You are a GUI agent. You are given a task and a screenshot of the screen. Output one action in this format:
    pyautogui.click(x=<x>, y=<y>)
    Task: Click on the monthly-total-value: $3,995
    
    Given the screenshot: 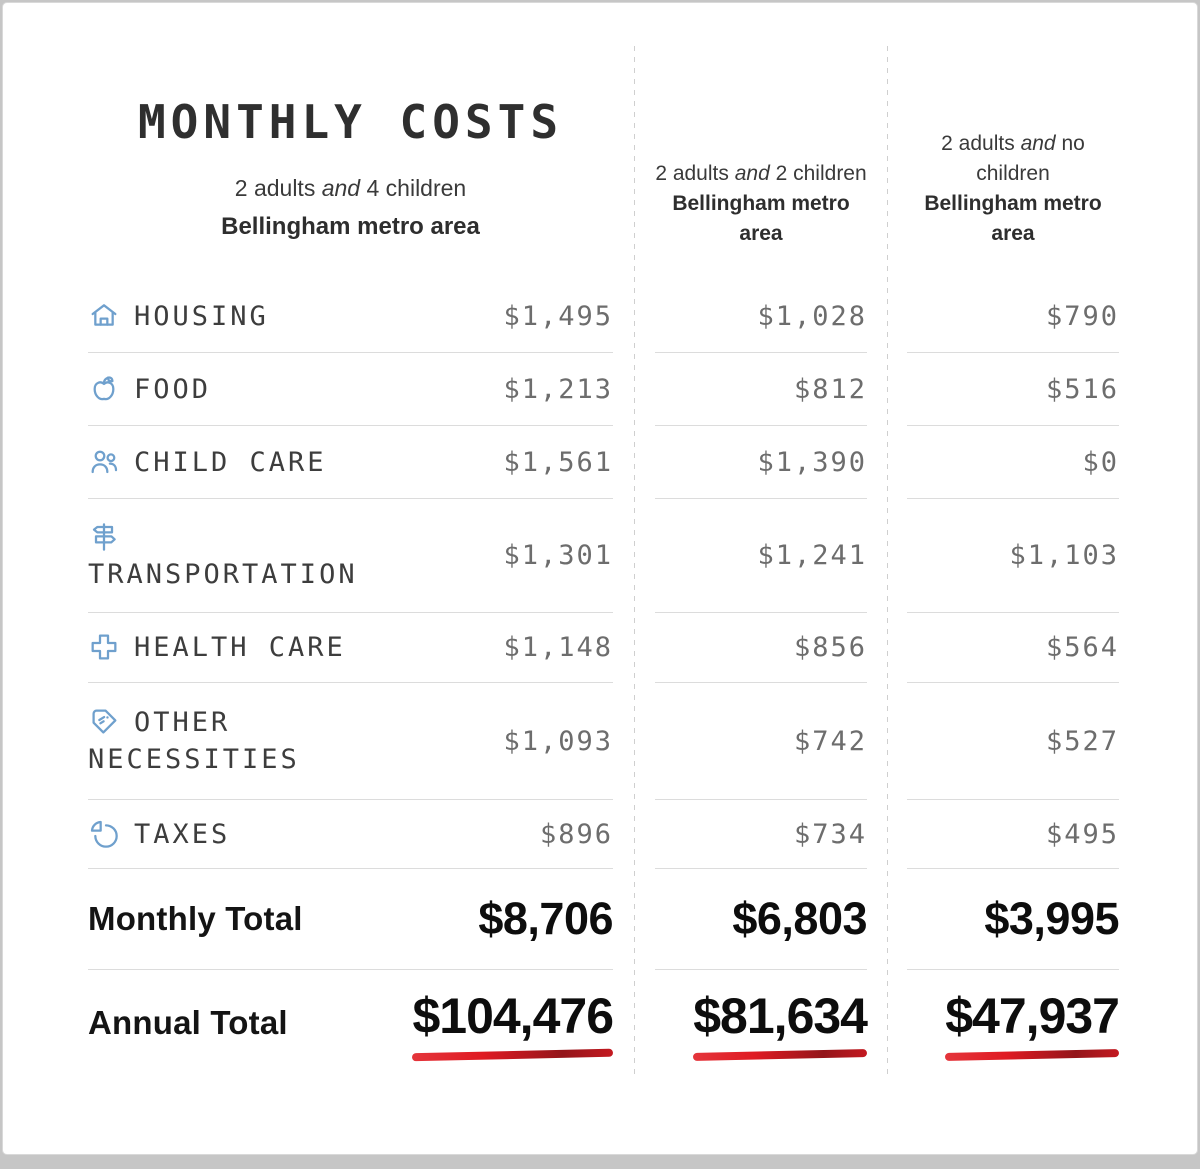 What is the action you would take?
    pyautogui.click(x=1051, y=918)
    